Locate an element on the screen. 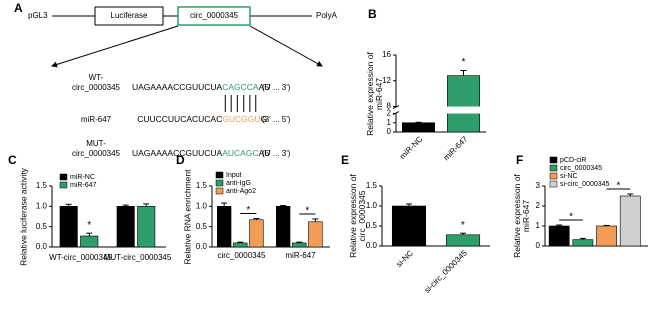  polya-label: PolyA is located at coordinates (327, 15).